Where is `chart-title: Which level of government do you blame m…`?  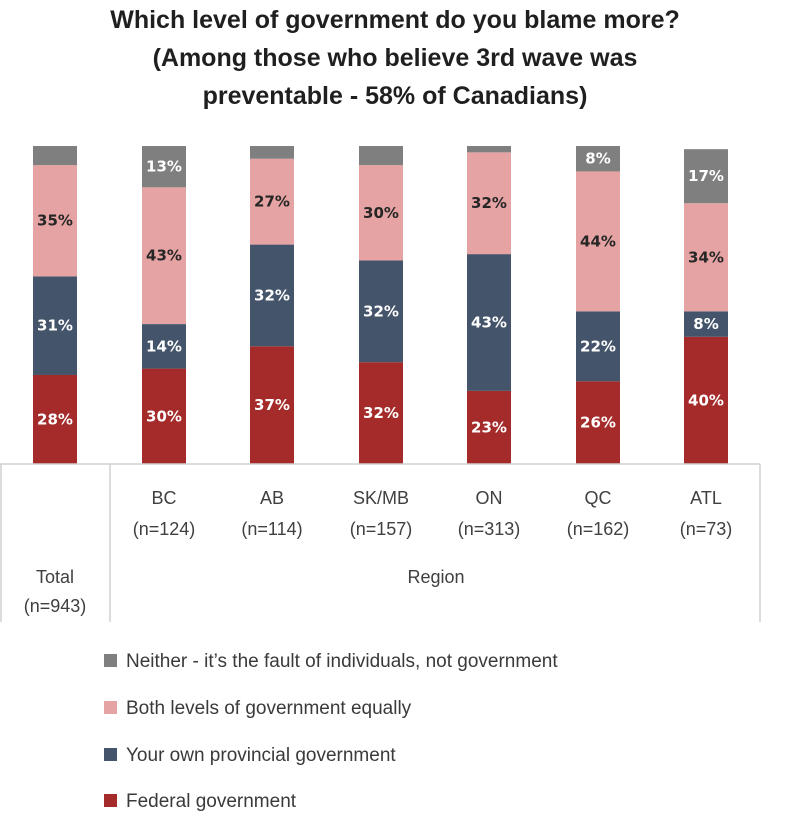
chart-title: Which level of government do you blame m… is located at coordinates (395, 58).